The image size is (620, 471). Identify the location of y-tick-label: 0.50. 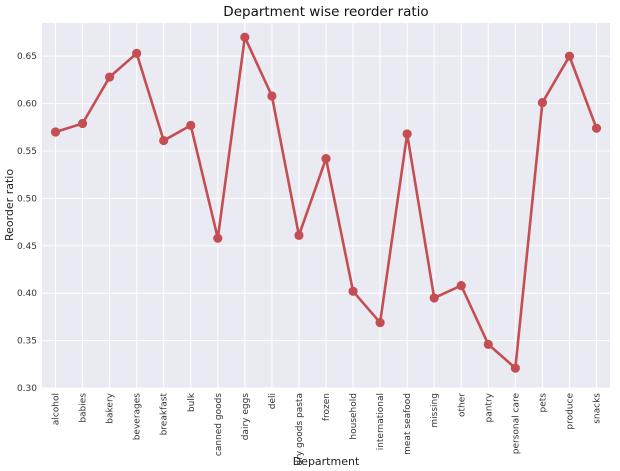
(27, 199).